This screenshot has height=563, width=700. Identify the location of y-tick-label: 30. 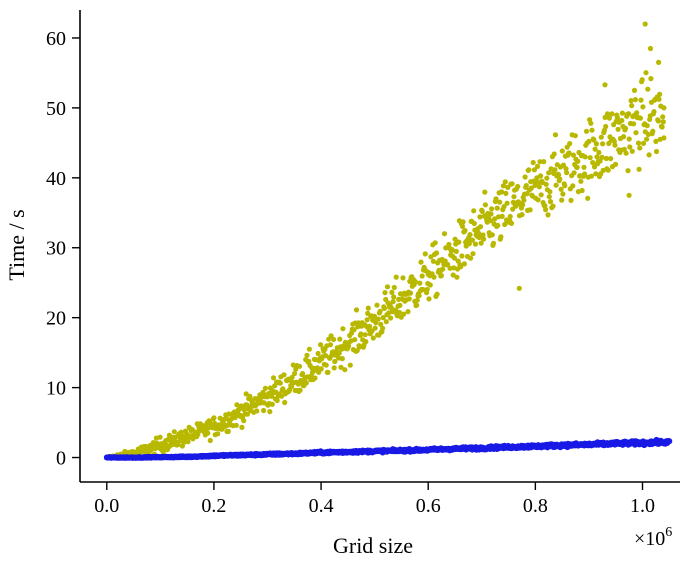
(56, 249).